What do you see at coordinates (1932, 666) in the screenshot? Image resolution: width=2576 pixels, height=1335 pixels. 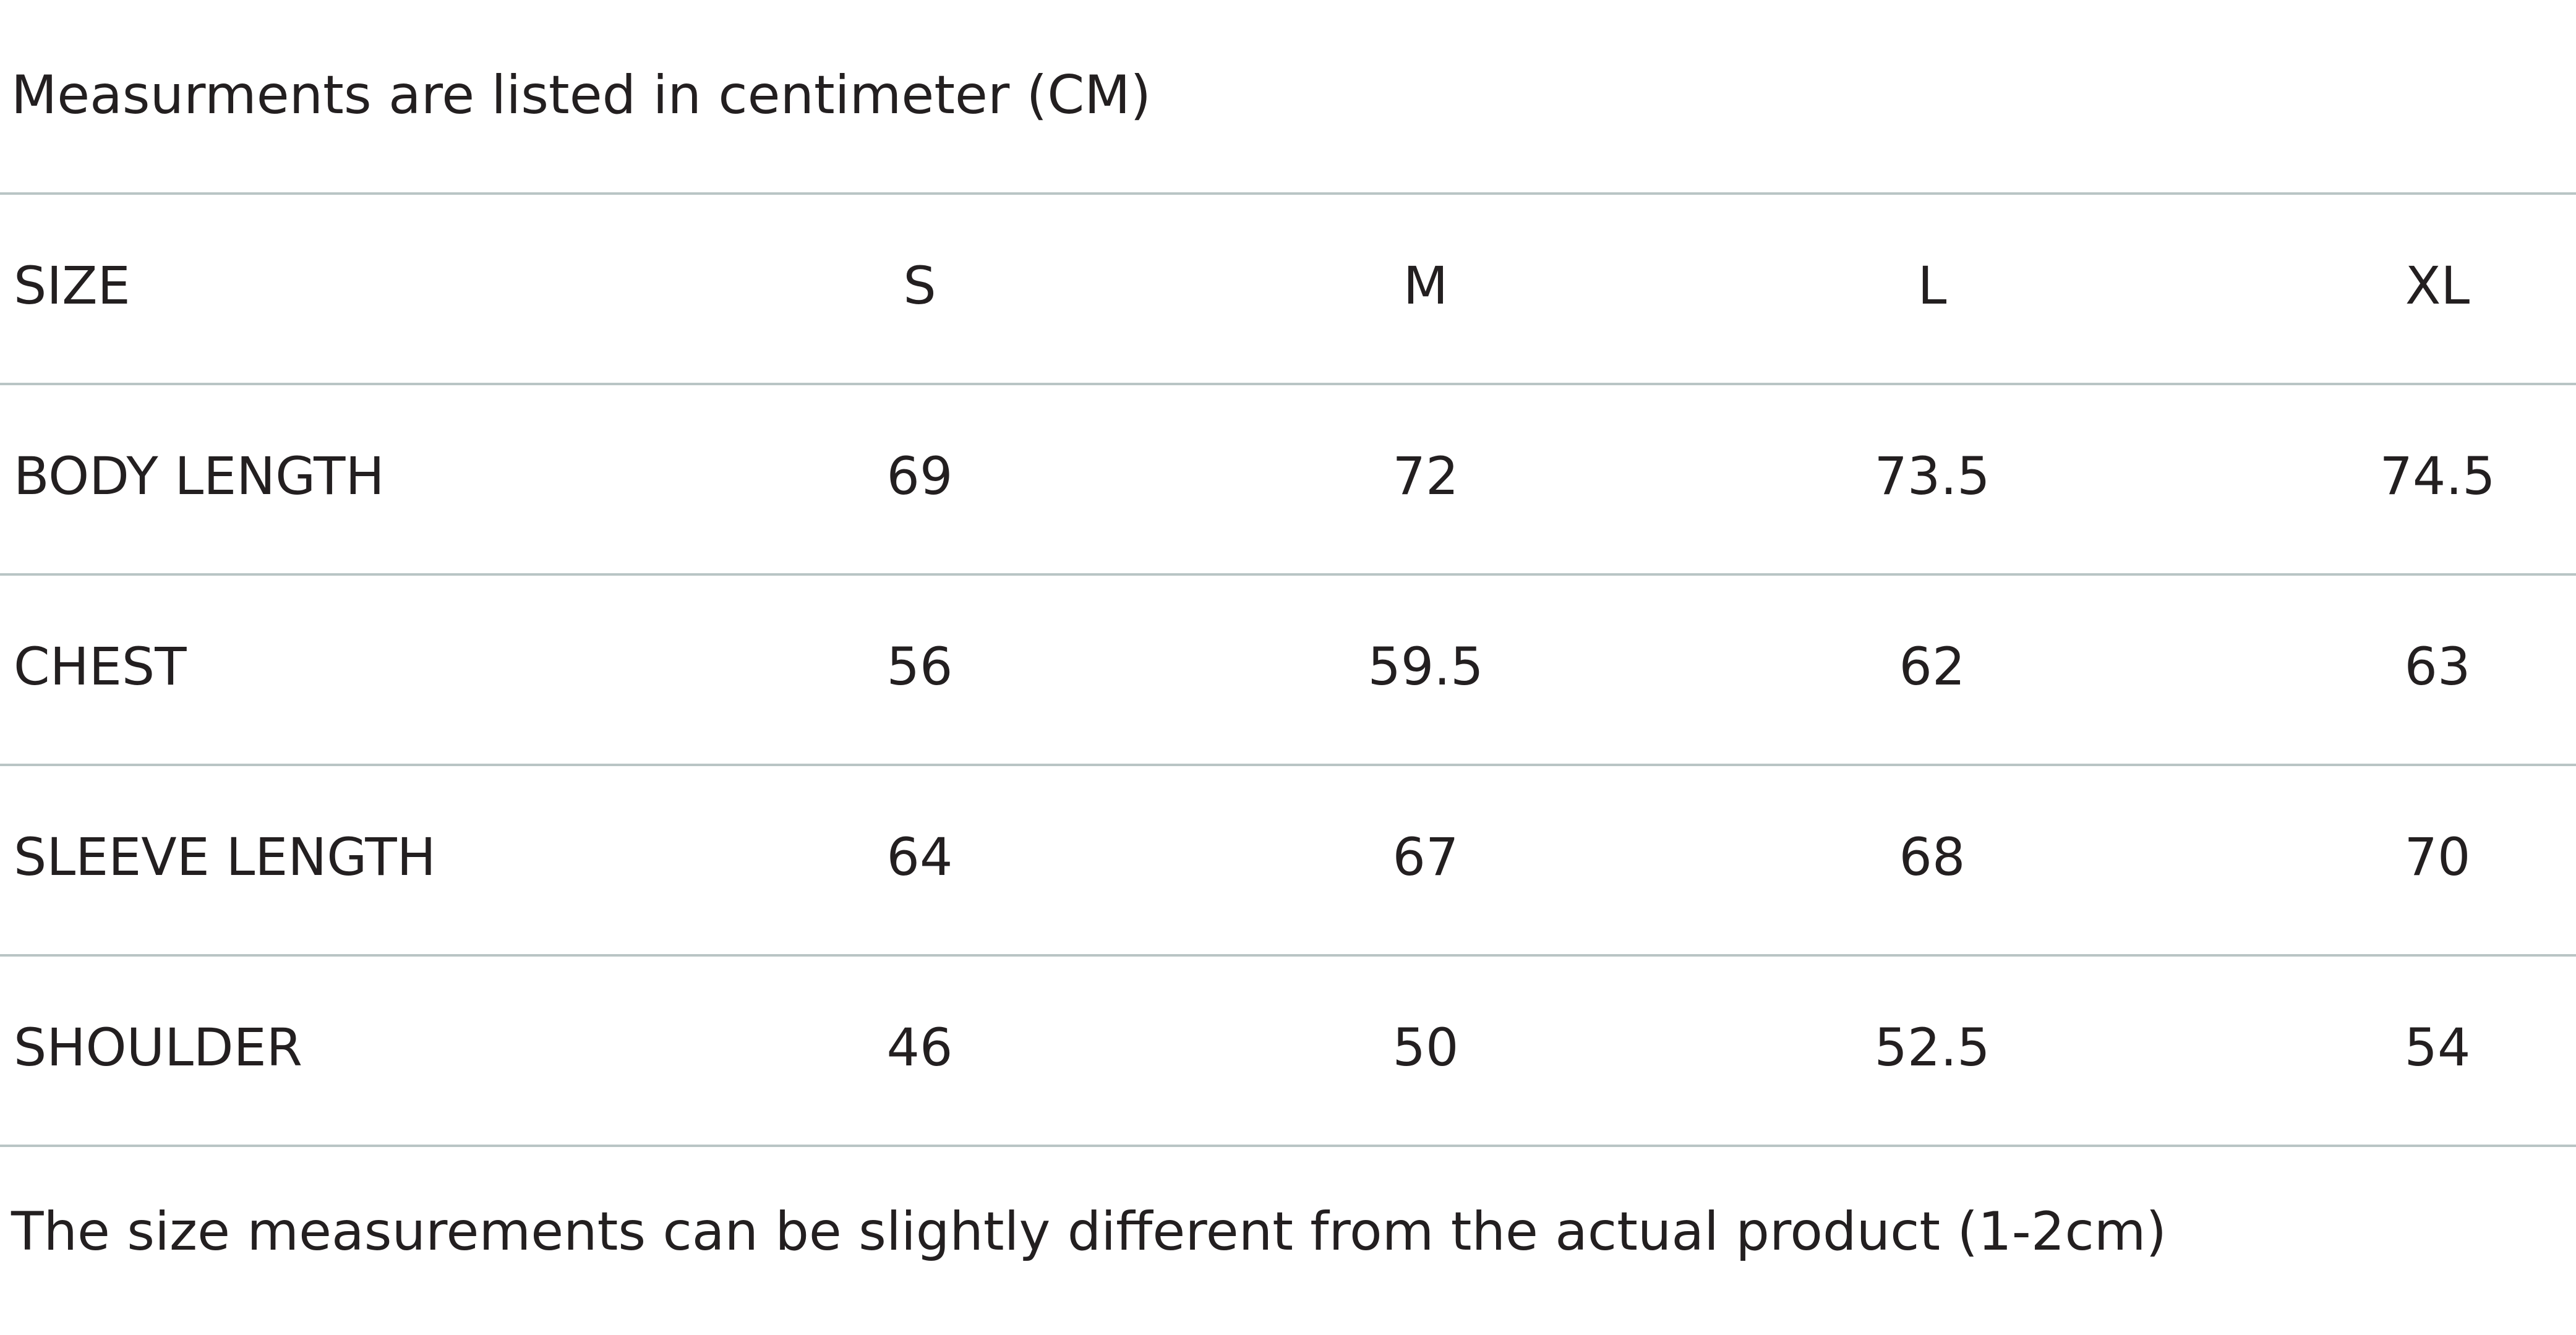 I see `cell-value: 62` at bounding box center [1932, 666].